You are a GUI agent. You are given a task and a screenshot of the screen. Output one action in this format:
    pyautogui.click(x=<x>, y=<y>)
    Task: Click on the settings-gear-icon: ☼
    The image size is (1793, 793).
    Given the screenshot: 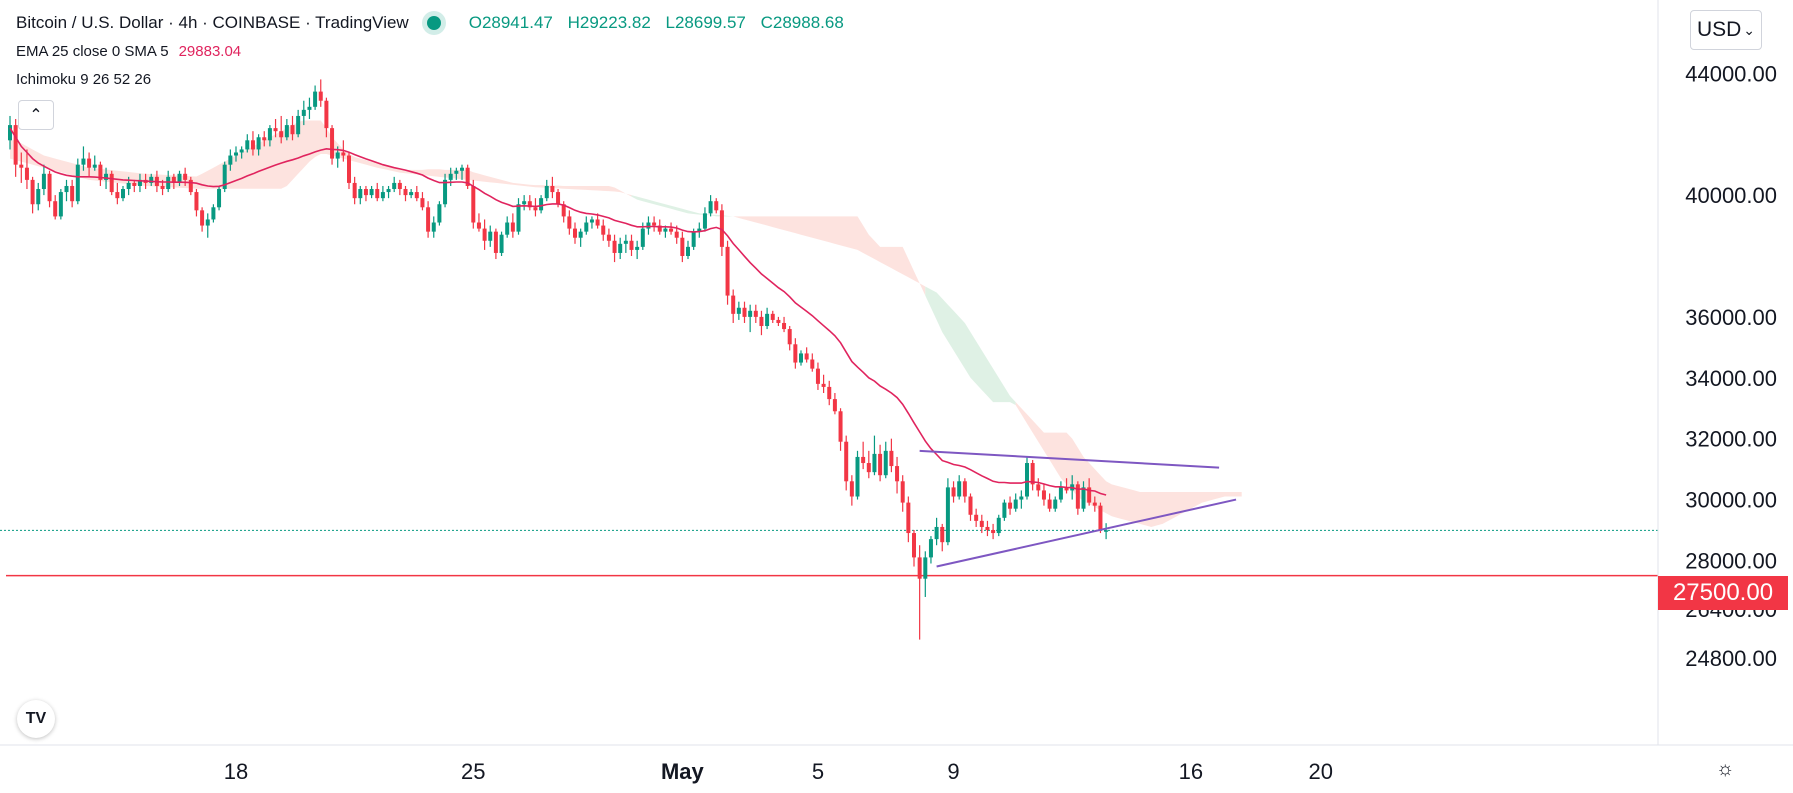 What is the action you would take?
    pyautogui.click(x=1725, y=769)
    